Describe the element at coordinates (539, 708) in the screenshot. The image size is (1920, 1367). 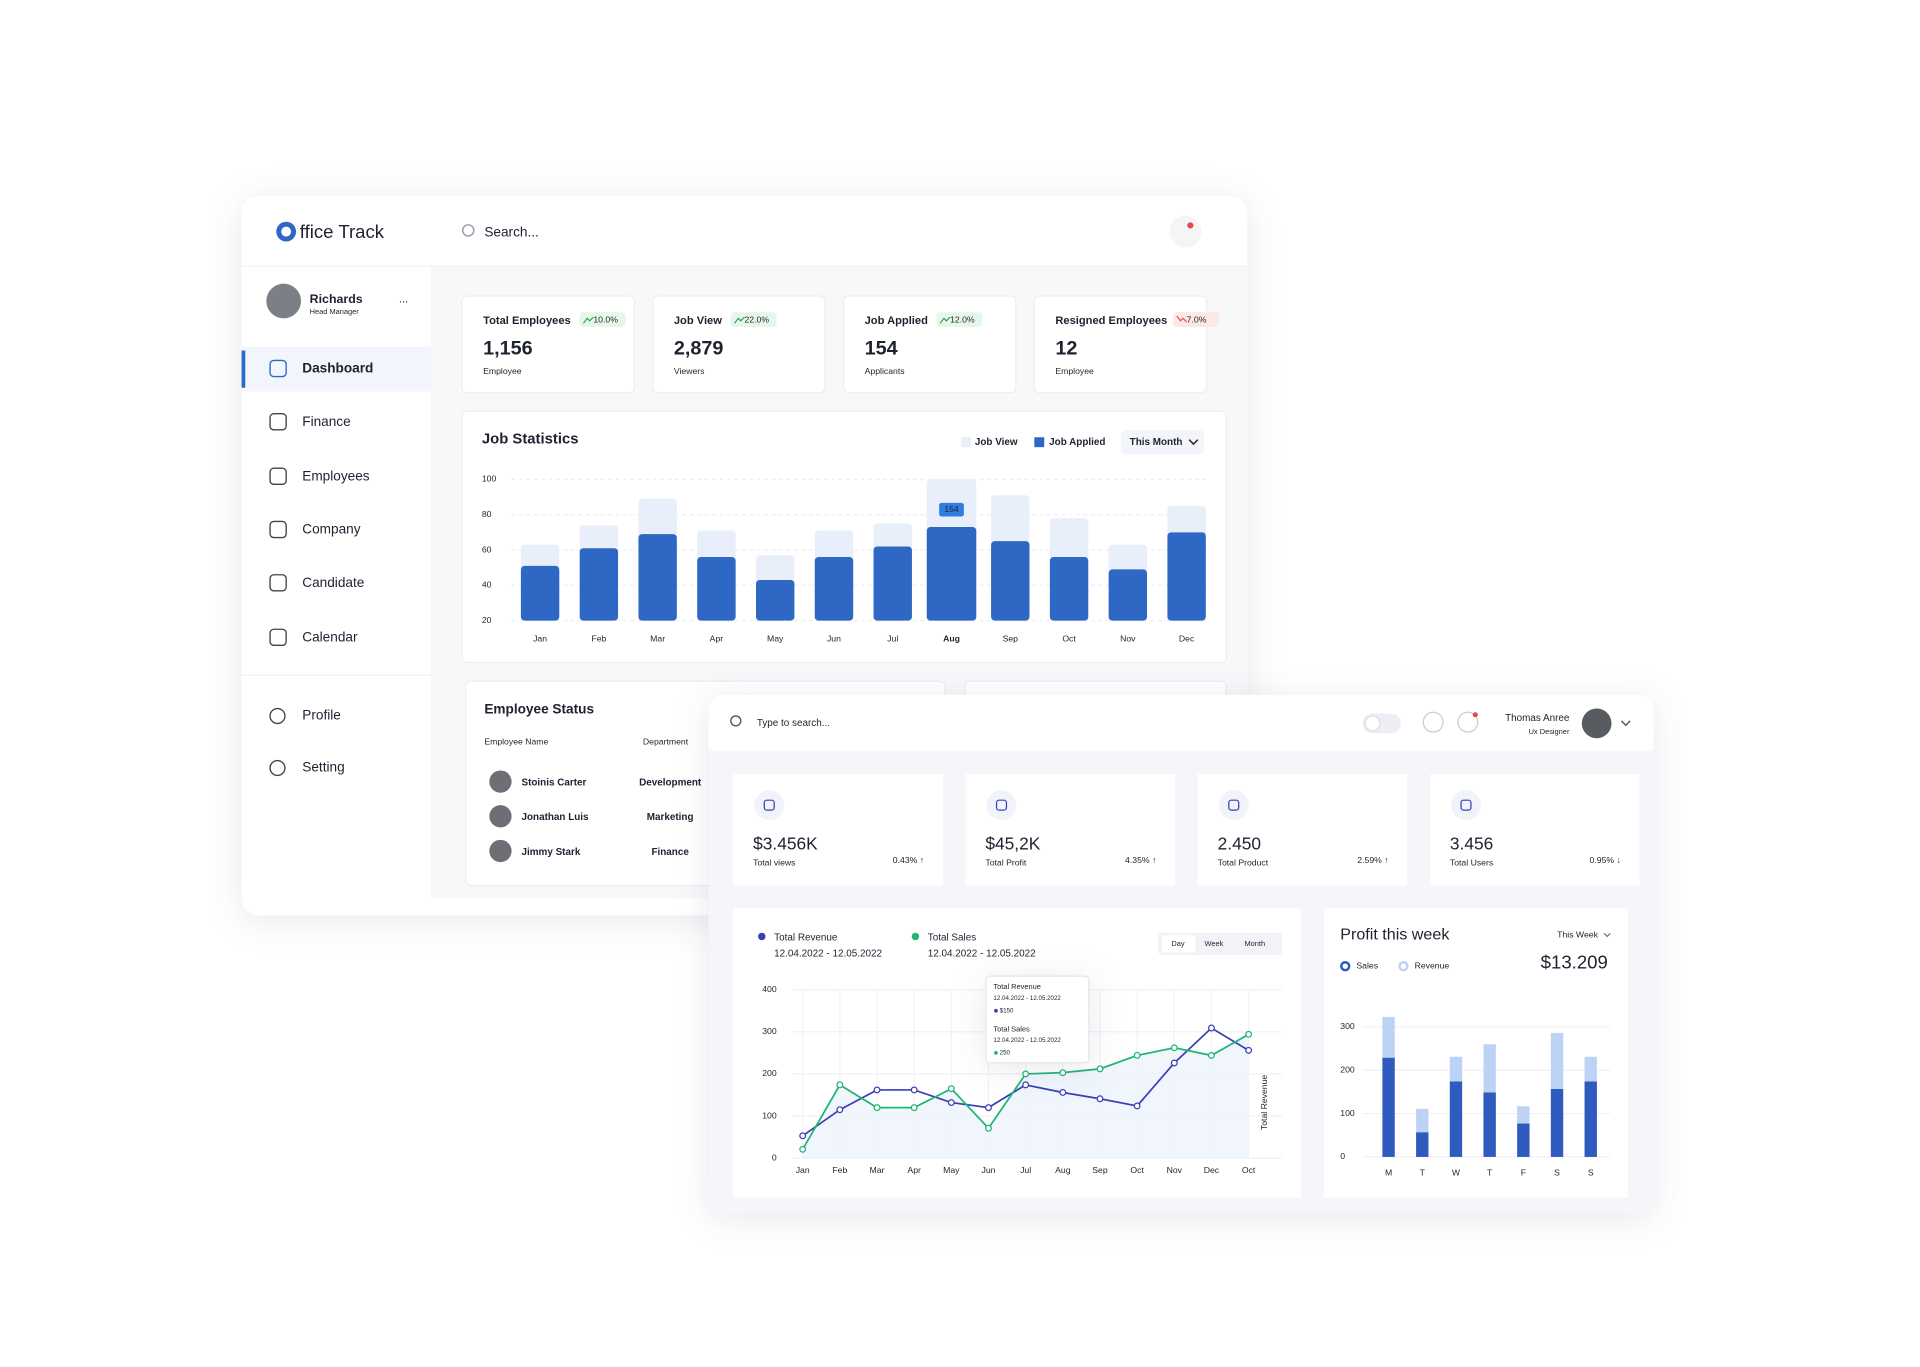
I see `card-title: Employee Status` at that location.